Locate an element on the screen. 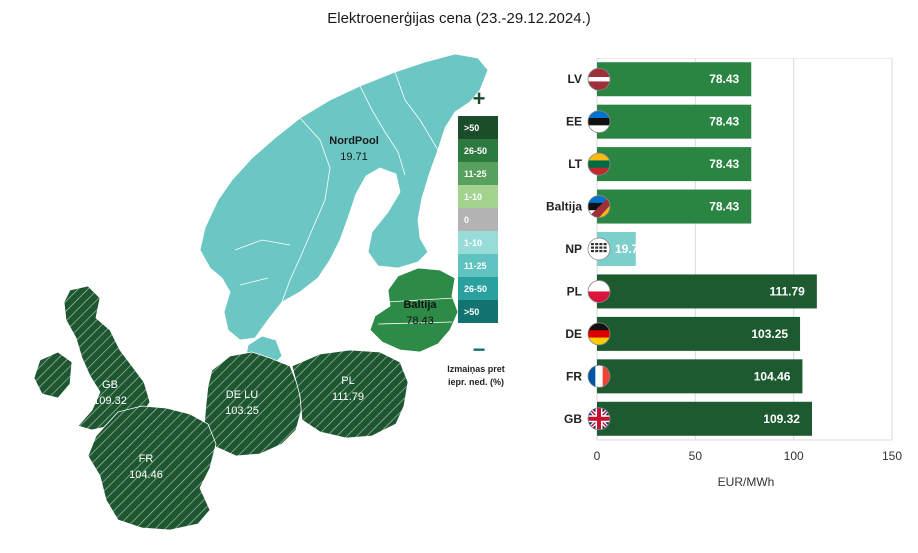 The image size is (918, 553). x-tick-label: 0 is located at coordinates (597, 456).